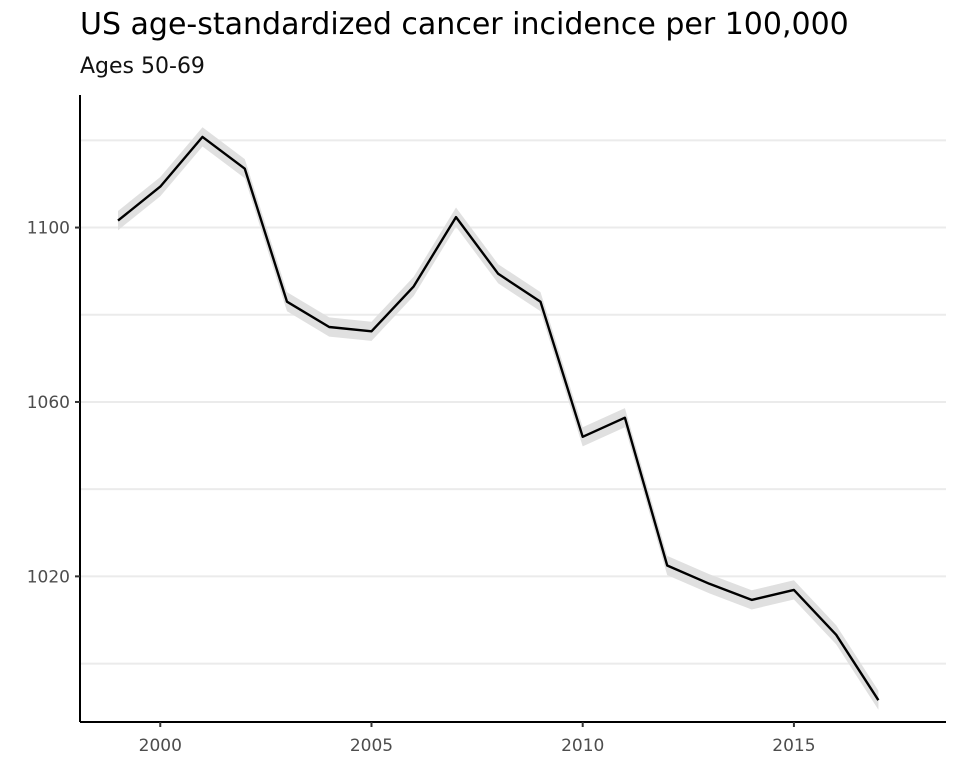 Image resolution: width=960 pixels, height=768 pixels. What do you see at coordinates (48, 577) in the screenshot?
I see `y-tick-label: 1020` at bounding box center [48, 577].